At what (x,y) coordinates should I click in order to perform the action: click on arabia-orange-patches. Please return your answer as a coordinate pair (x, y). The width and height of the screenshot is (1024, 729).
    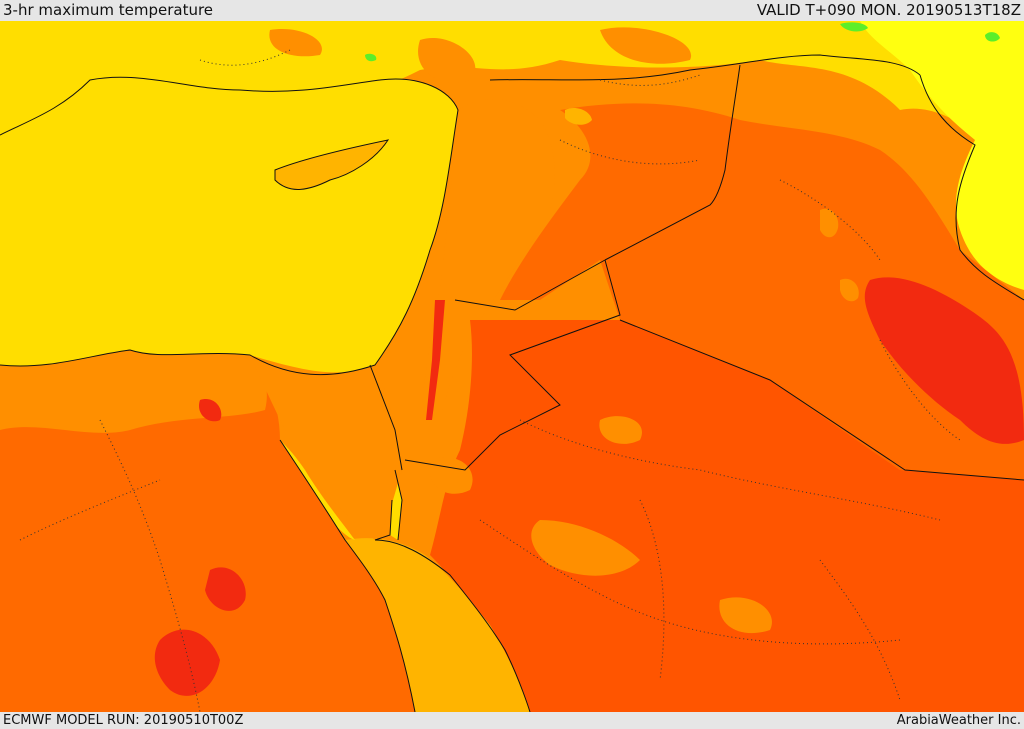
    Looking at the image, I should click on (600, 525).